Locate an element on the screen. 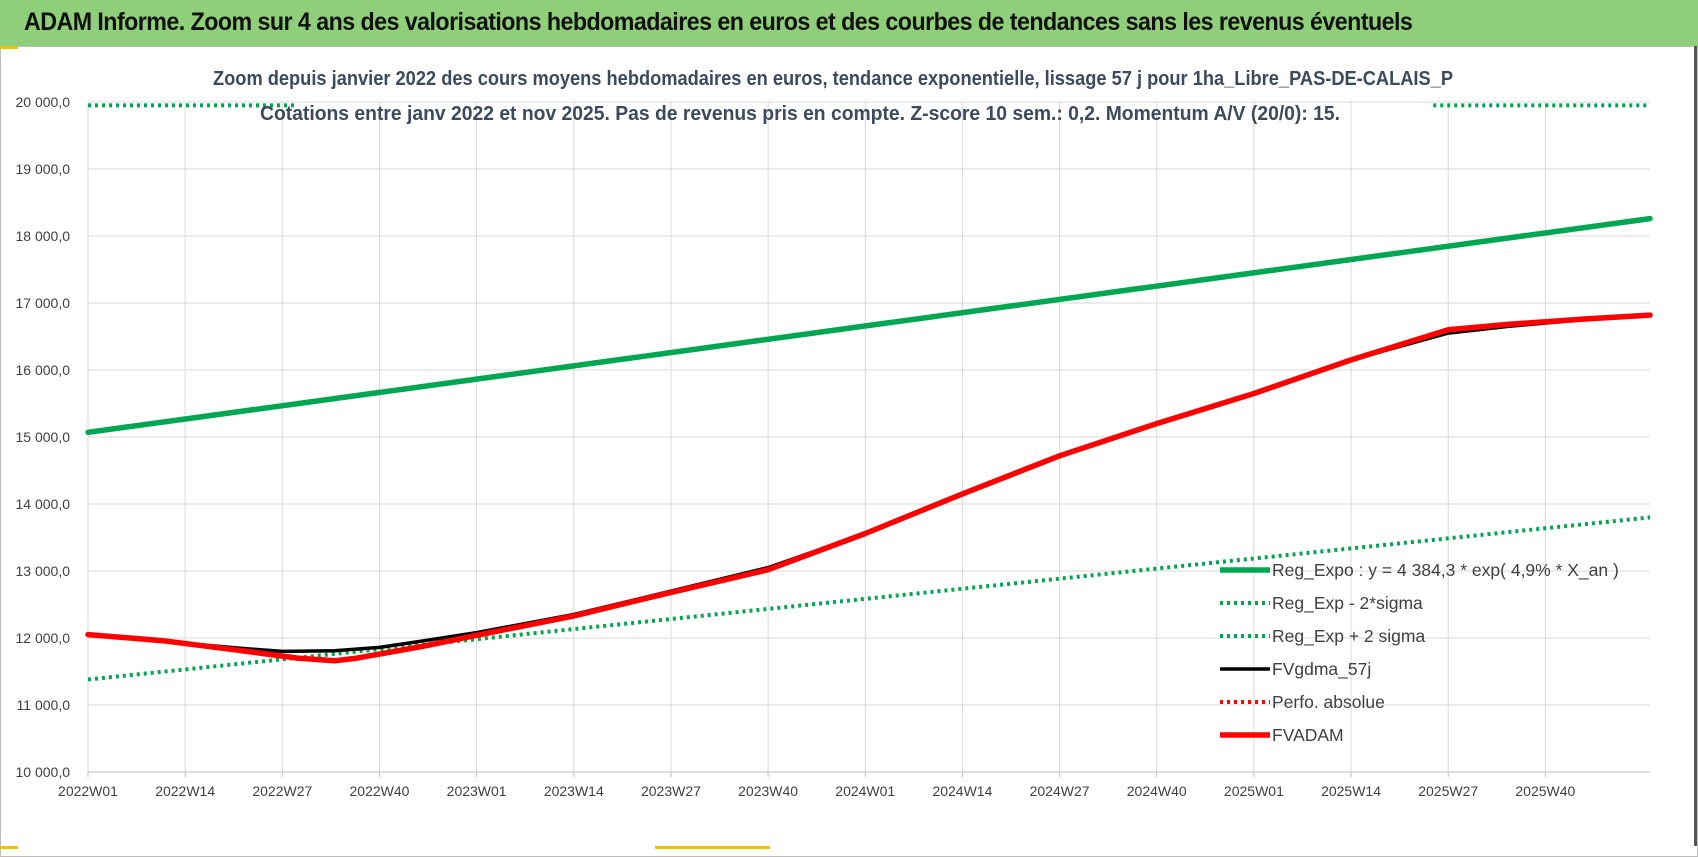 This screenshot has width=1698, height=857. y-tick-label: 14 000,0 is located at coordinates (43, 504).